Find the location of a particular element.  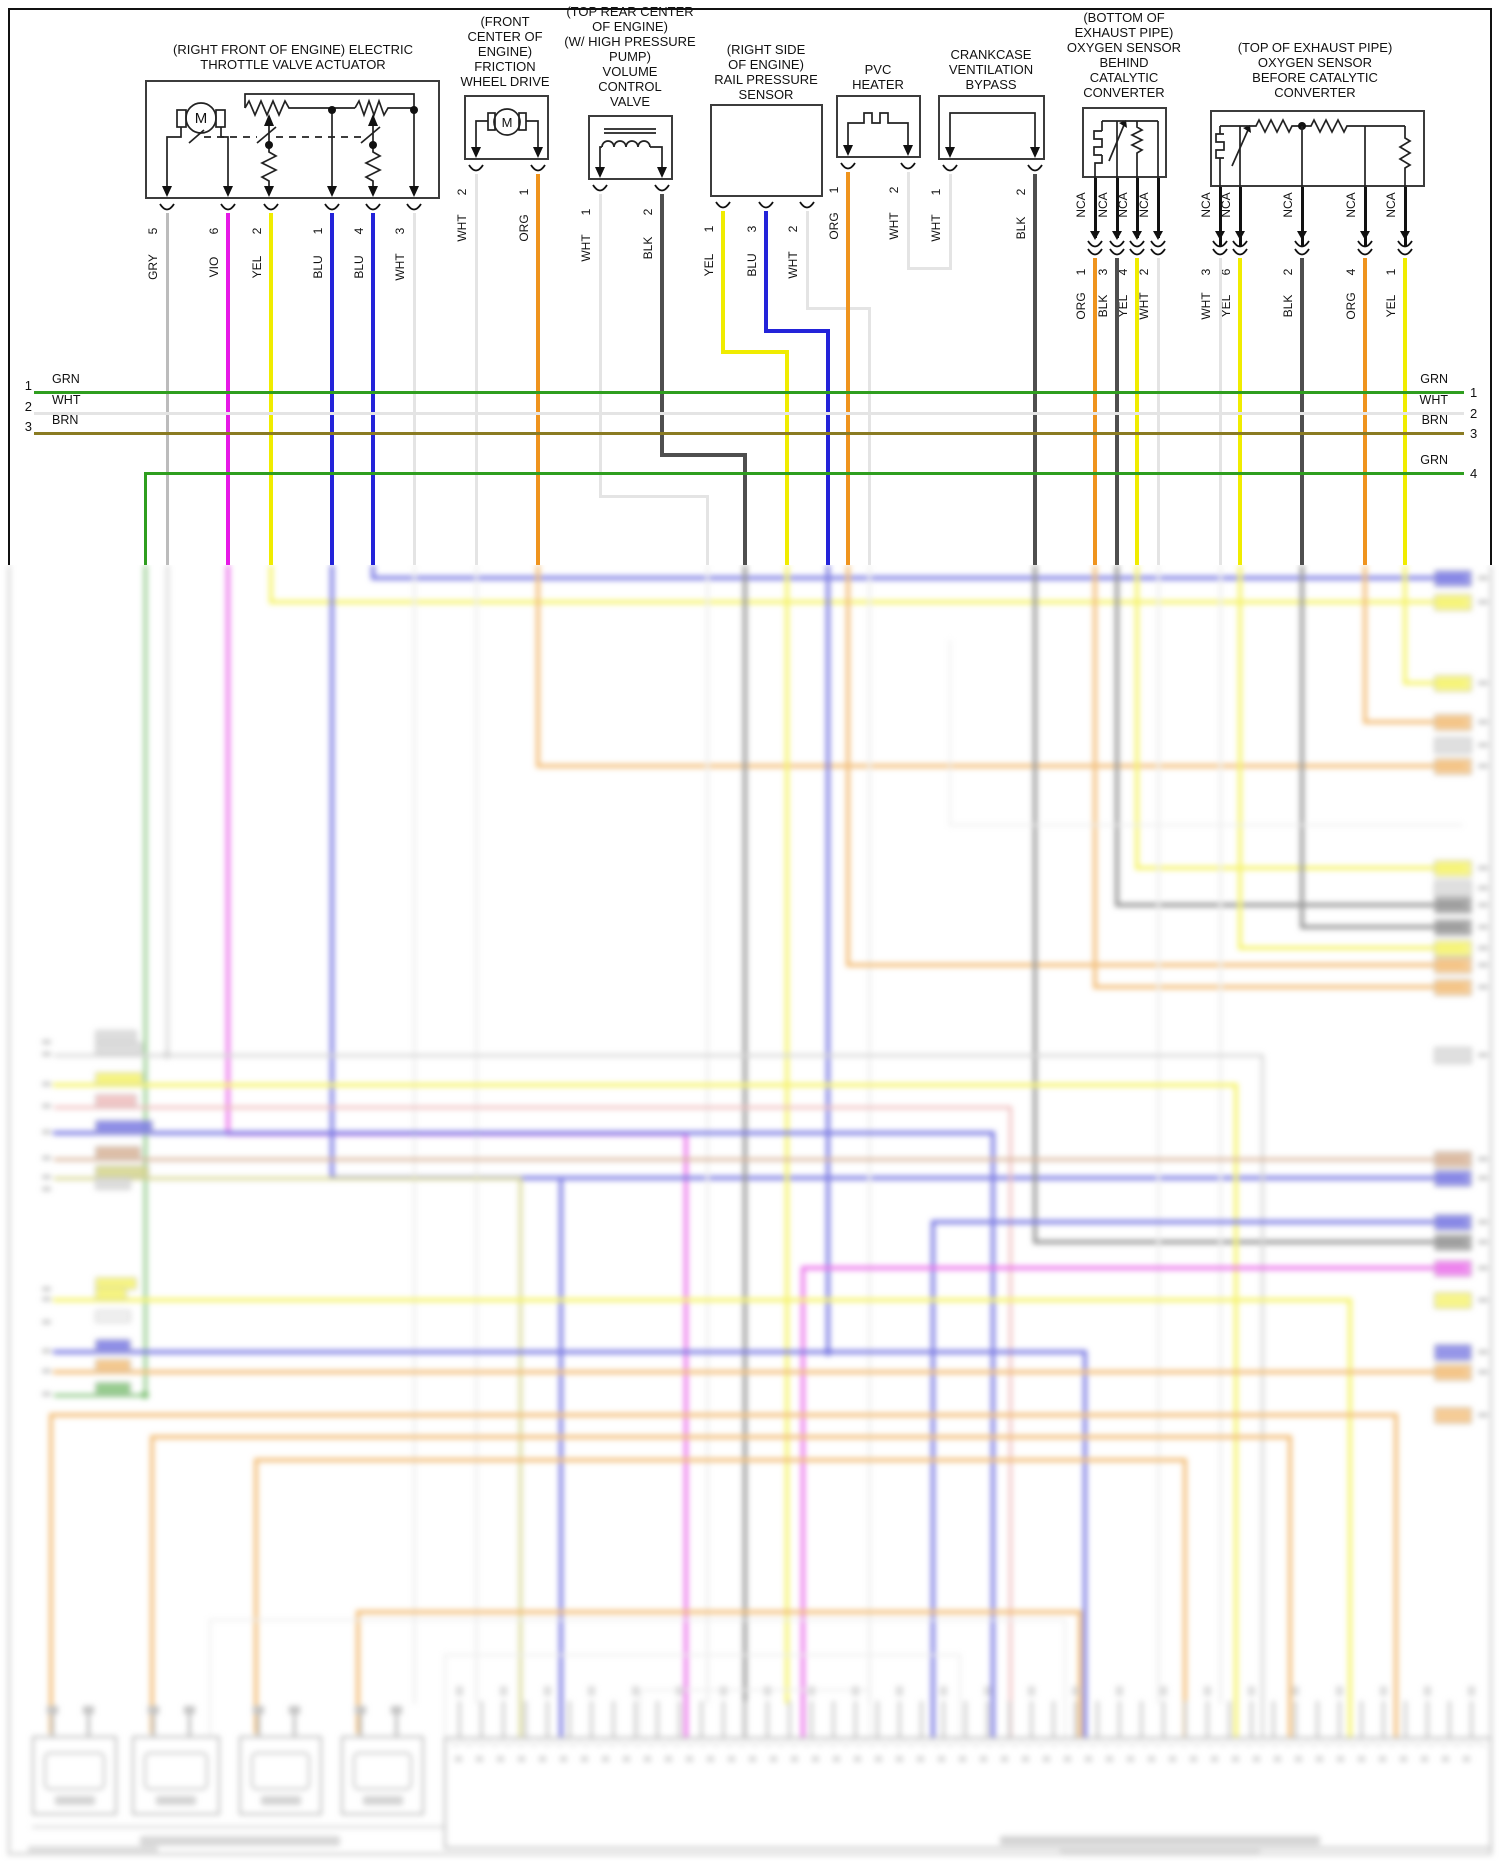

pvc-heater-title: HEATER is located at coordinates (878, 84).